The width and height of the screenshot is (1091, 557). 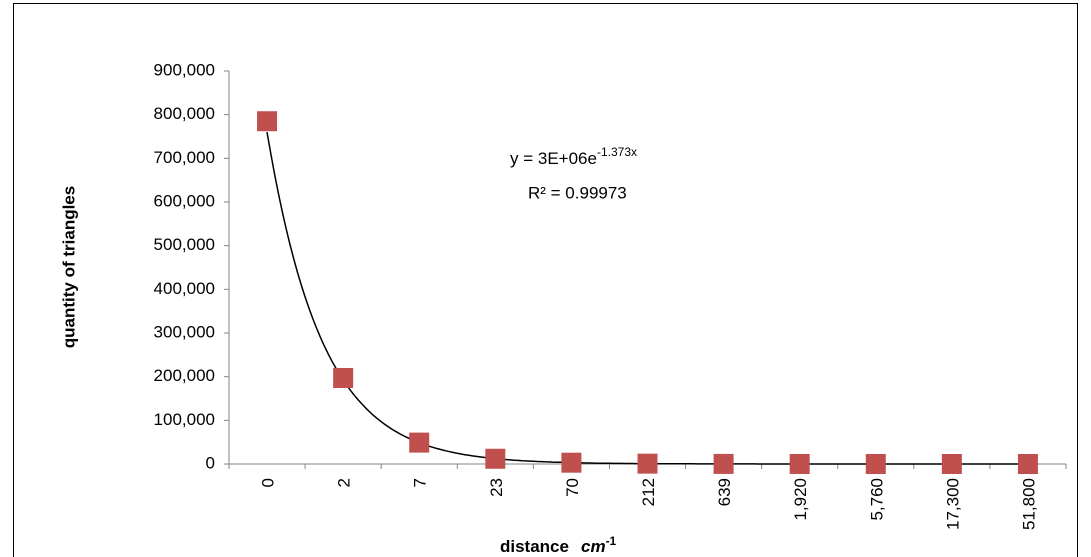 What do you see at coordinates (553, 158) in the screenshot?
I see `trend-equation-base: y = 3E+06e` at bounding box center [553, 158].